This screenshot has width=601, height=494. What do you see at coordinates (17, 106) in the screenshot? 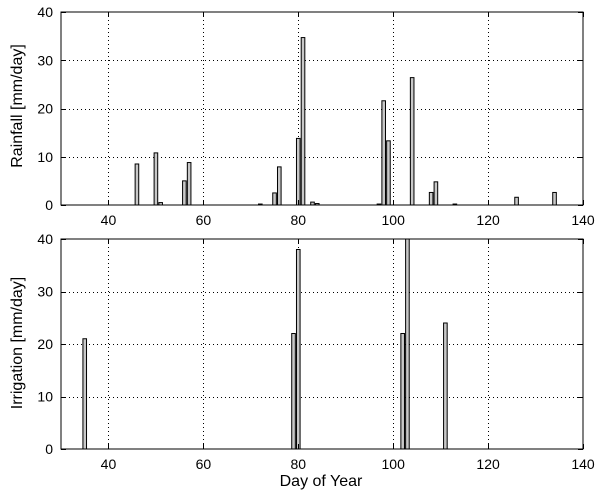
I see `rainfall-y-axis-label: Rainfall [mm/day]` at bounding box center [17, 106].